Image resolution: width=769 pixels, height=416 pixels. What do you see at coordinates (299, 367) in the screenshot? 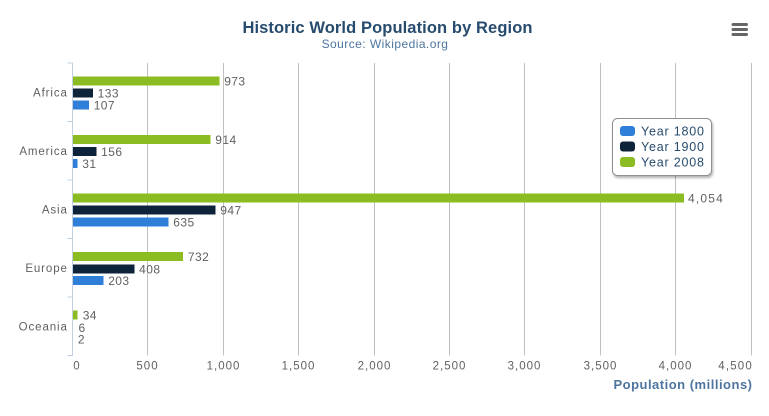
I see `svg-text: 1,500` at bounding box center [299, 367].